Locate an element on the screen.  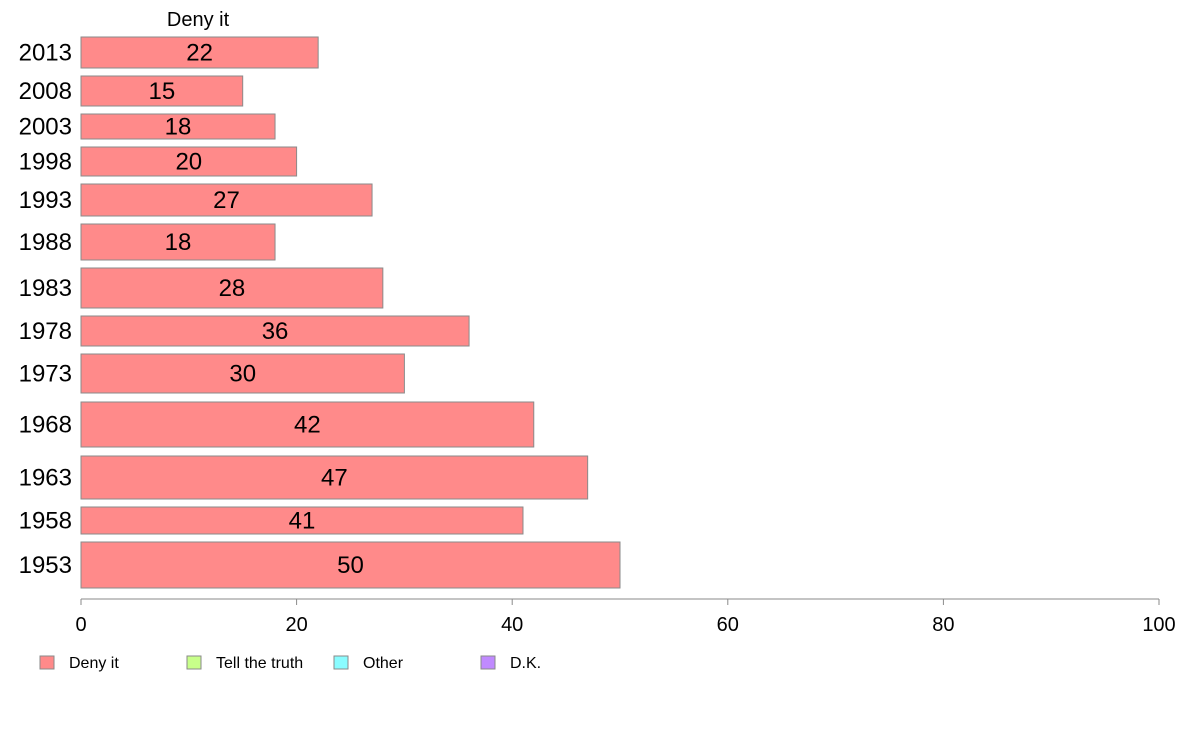
bar-1998 is located at coordinates (189, 161).